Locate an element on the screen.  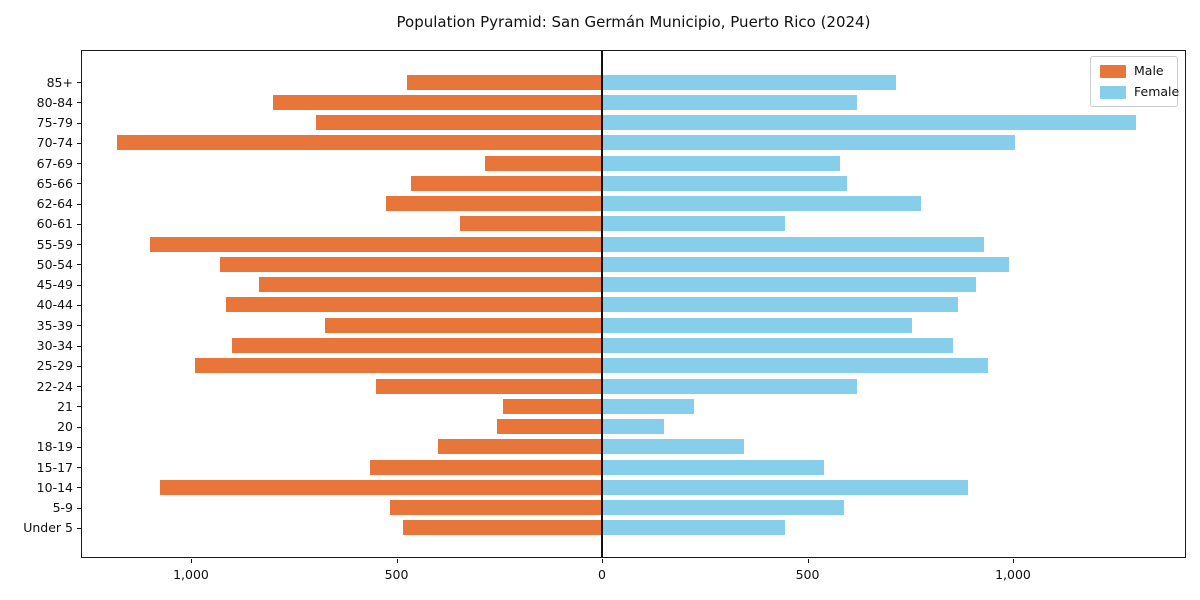
age-row-5-9: 5-9 is located at coordinates (619, 507).